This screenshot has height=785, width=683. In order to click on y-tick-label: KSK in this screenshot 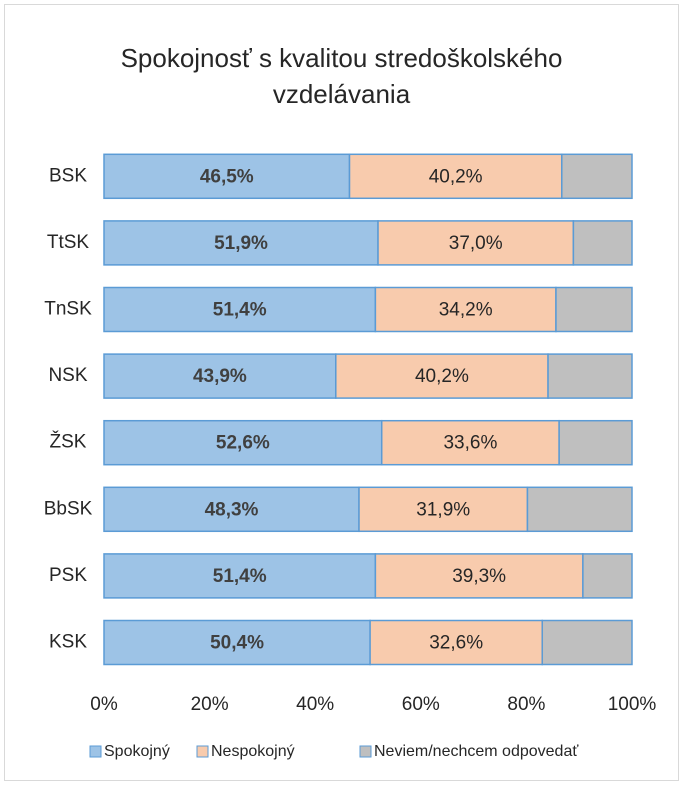, I will do `click(68, 642)`.